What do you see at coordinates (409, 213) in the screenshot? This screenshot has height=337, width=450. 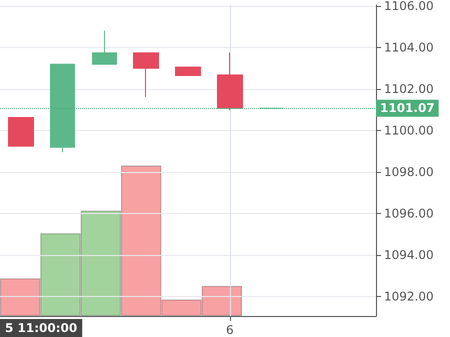 I see `y-tick-label: 1096.00` at bounding box center [409, 213].